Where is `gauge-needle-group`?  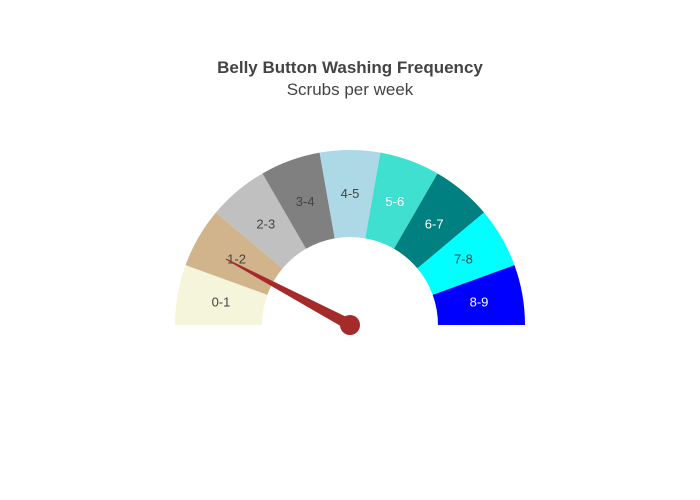
gauge-needle-group is located at coordinates (292, 296).